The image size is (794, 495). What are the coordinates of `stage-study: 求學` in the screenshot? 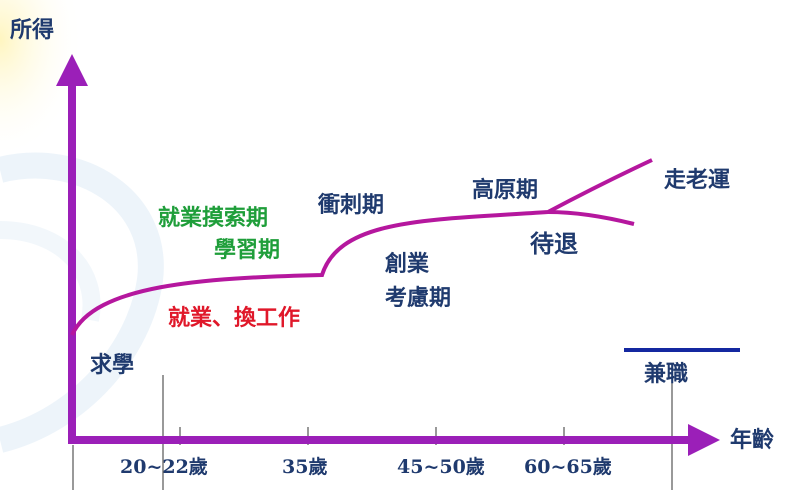 It's located at (112, 365).